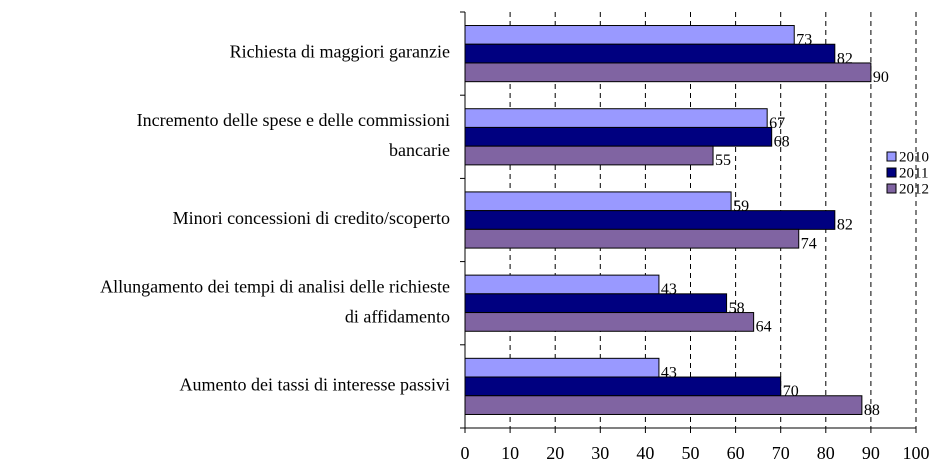 Image resolution: width=946 pixels, height=468 pixels. Describe the element at coordinates (845, 225) in the screenshot. I see `data-label: 82` at that location.